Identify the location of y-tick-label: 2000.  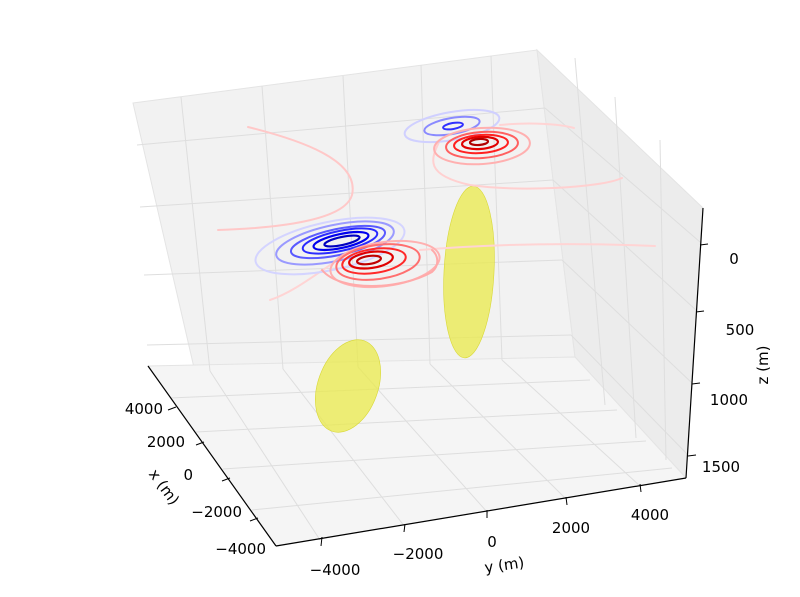
(571, 528).